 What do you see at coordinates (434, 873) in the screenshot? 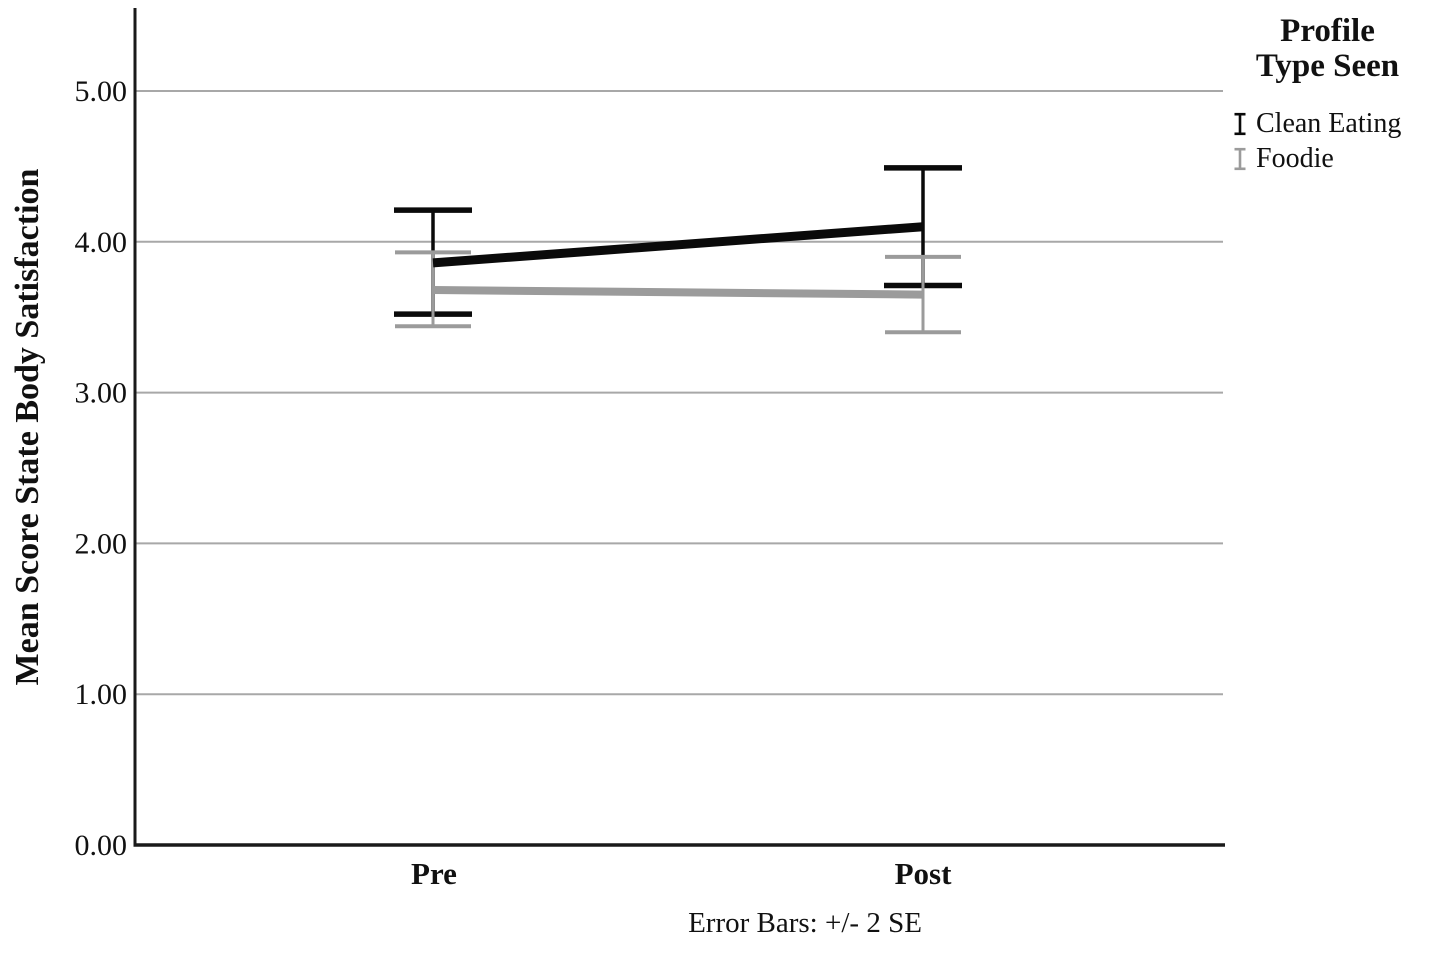
I see `x-category-label-pre: Pre` at bounding box center [434, 873].